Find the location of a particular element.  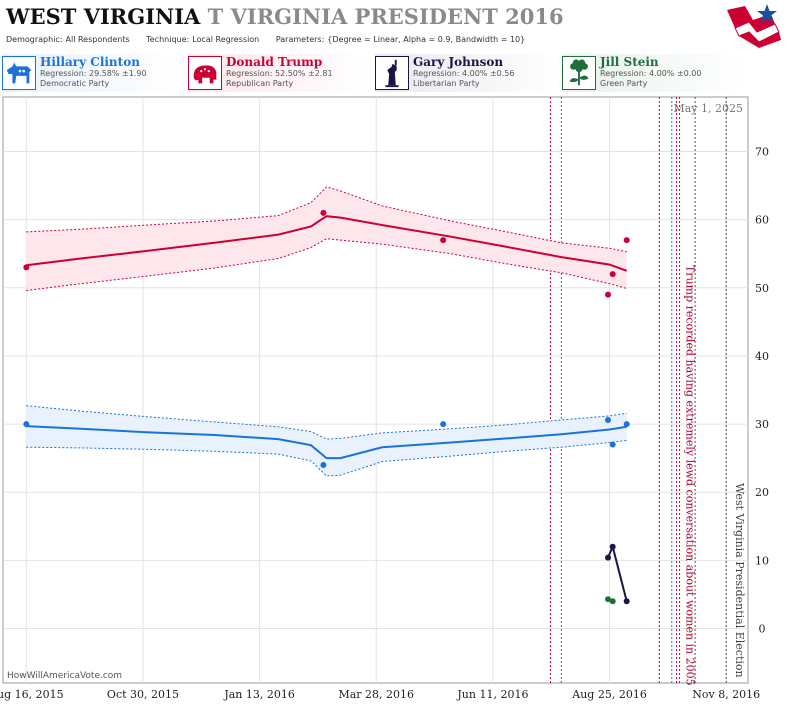

x-tick-label: Nov 8, 2016 is located at coordinates (726, 694).